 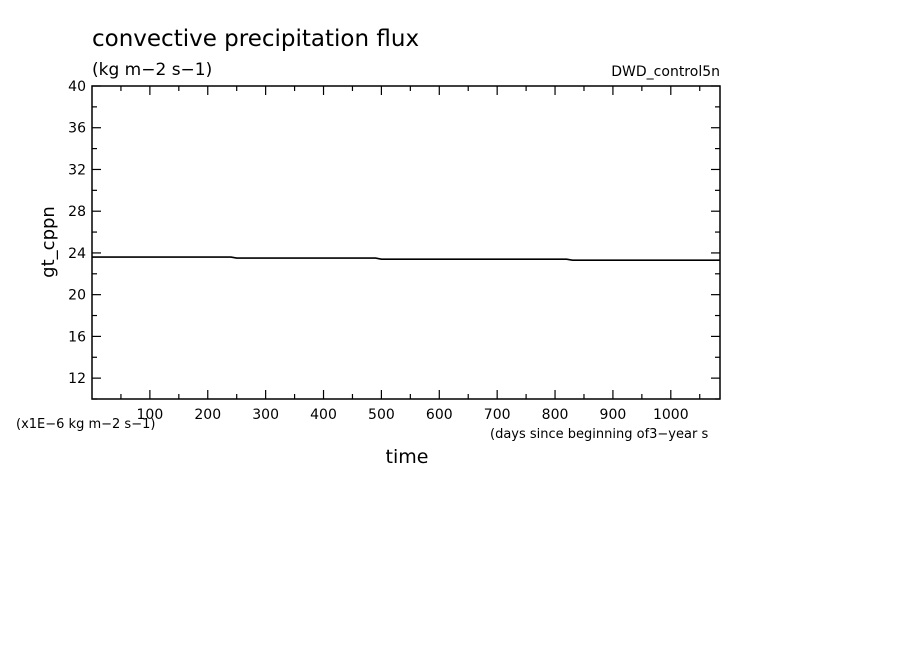 What do you see at coordinates (407, 457) in the screenshot?
I see `x-axis-label: time` at bounding box center [407, 457].